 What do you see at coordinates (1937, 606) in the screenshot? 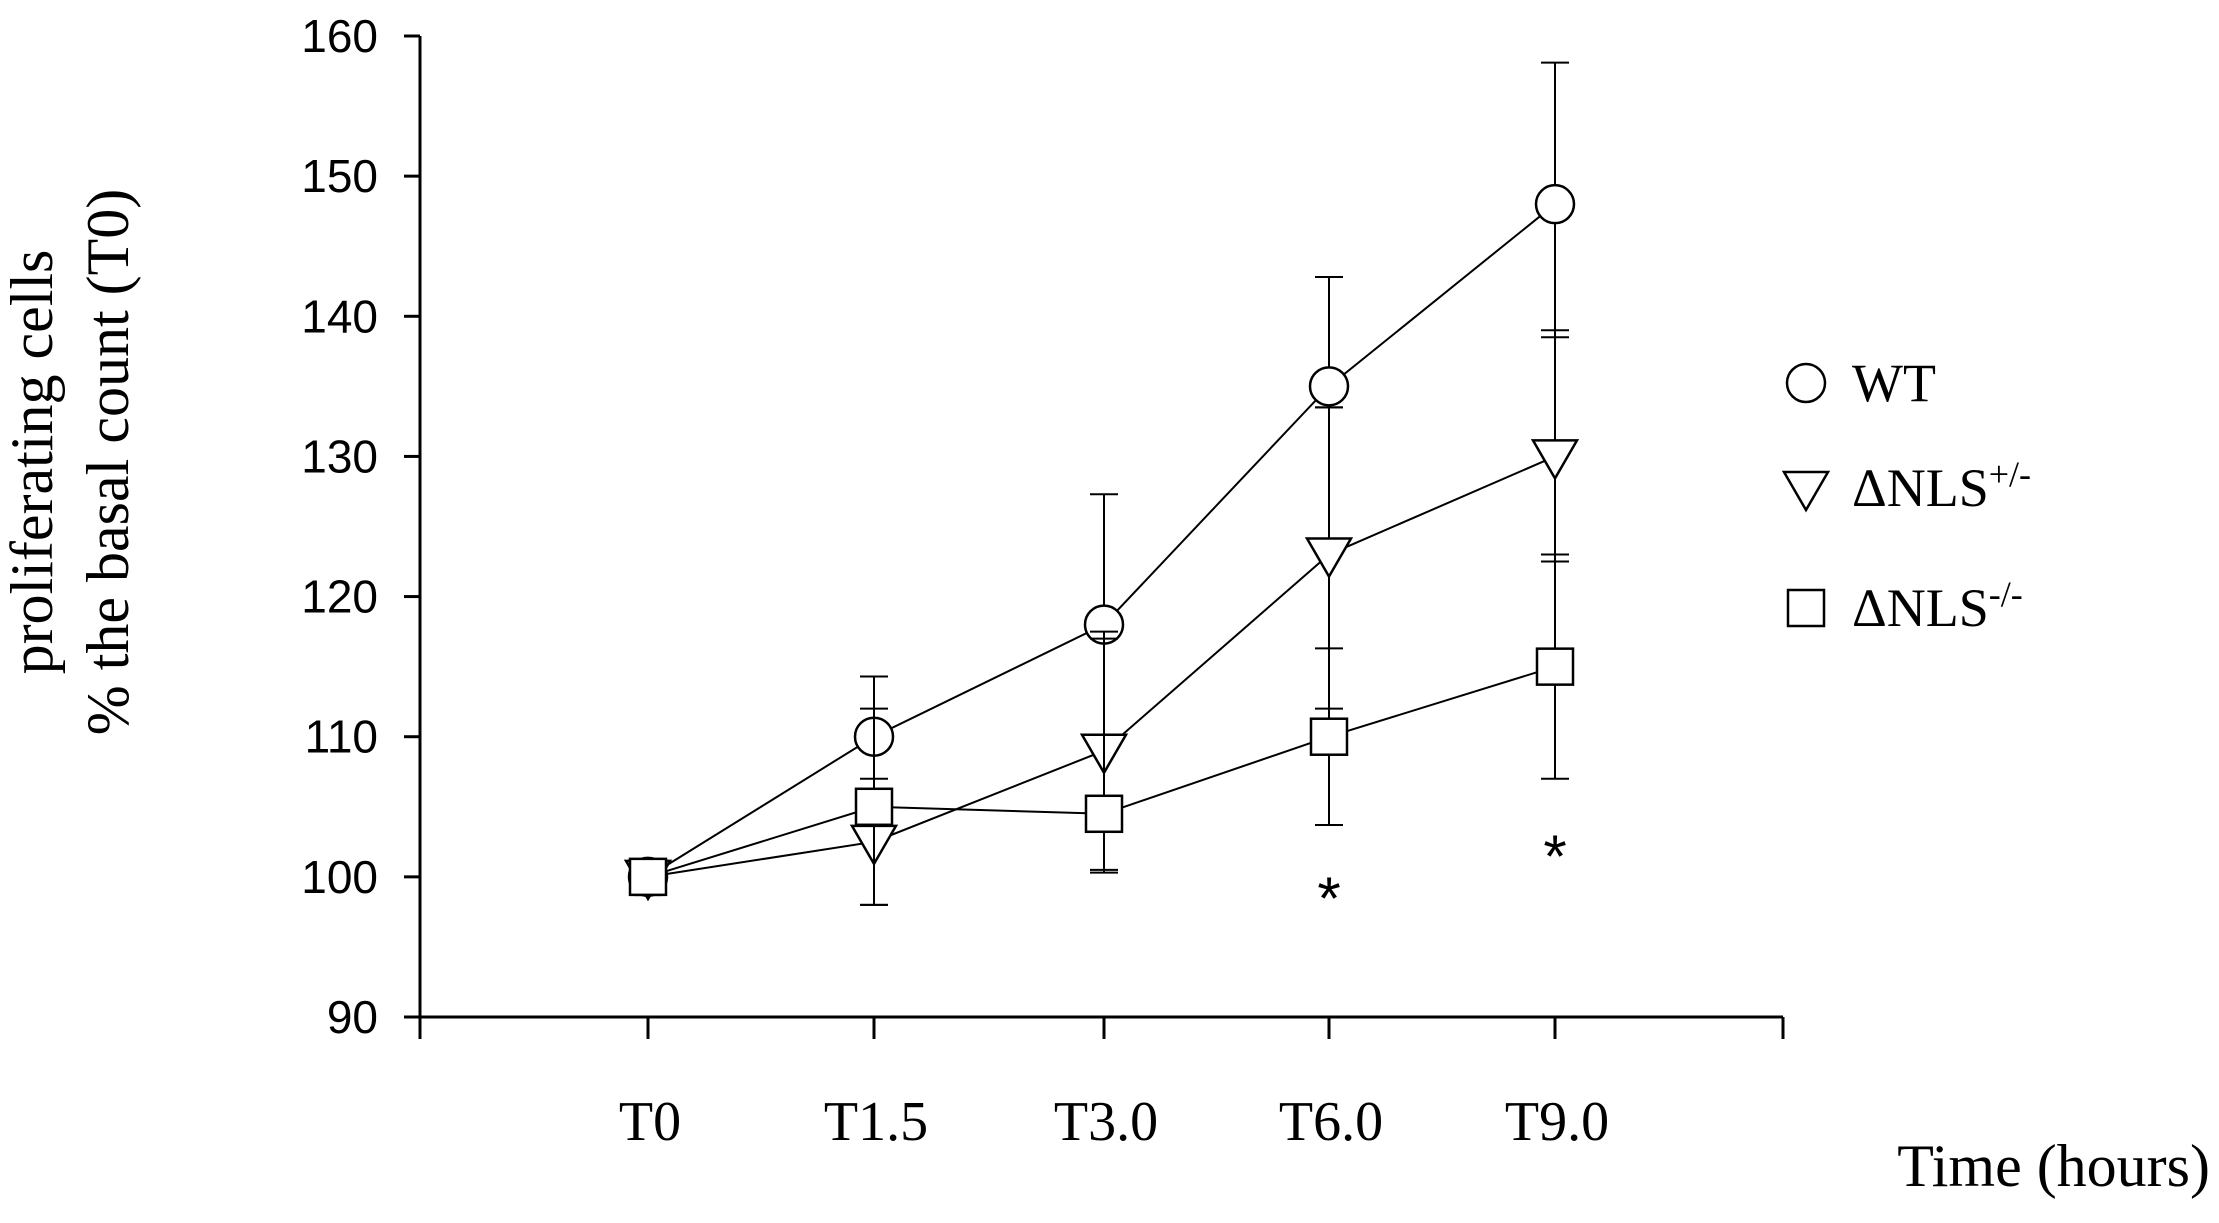
I see `legend-label: ΔNLS-/-` at bounding box center [1937, 606].